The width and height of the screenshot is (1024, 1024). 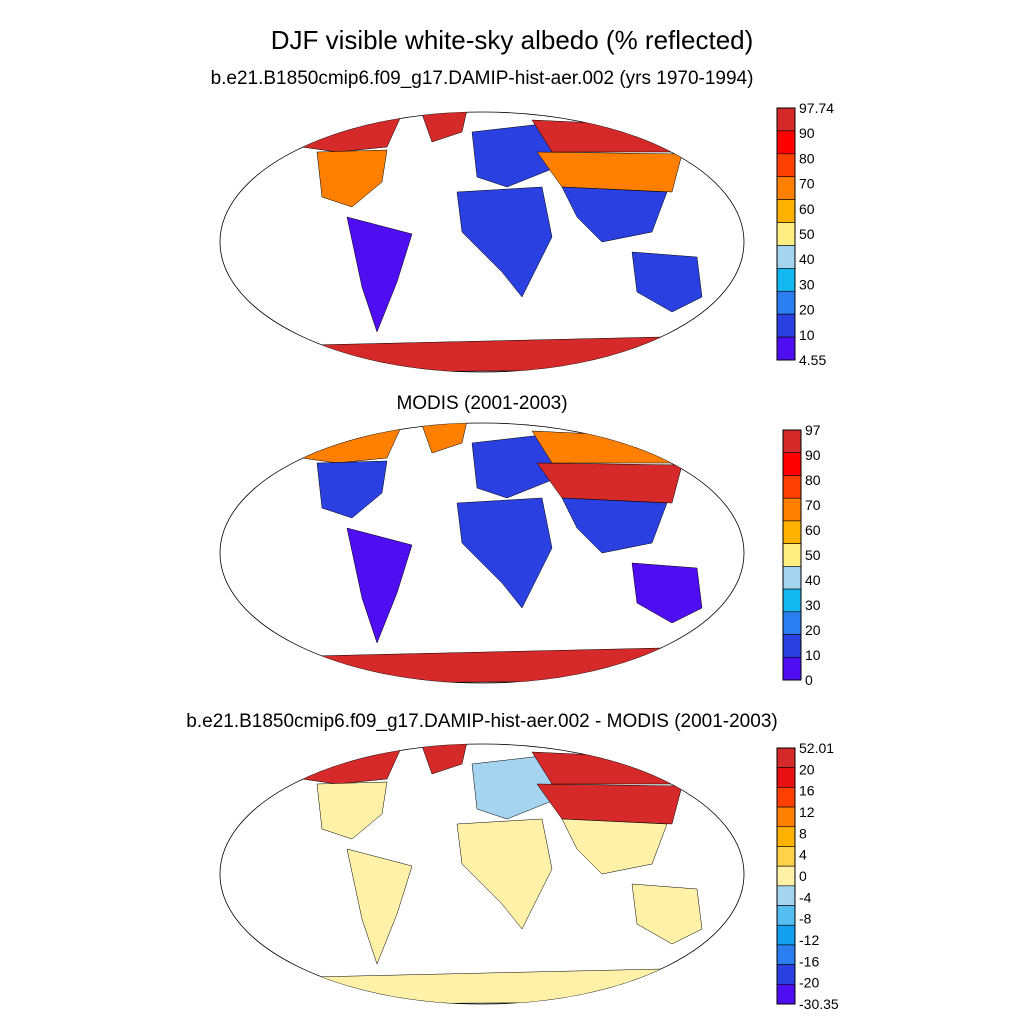 What do you see at coordinates (809, 961) in the screenshot?
I see `colorbar-label: -16` at bounding box center [809, 961].